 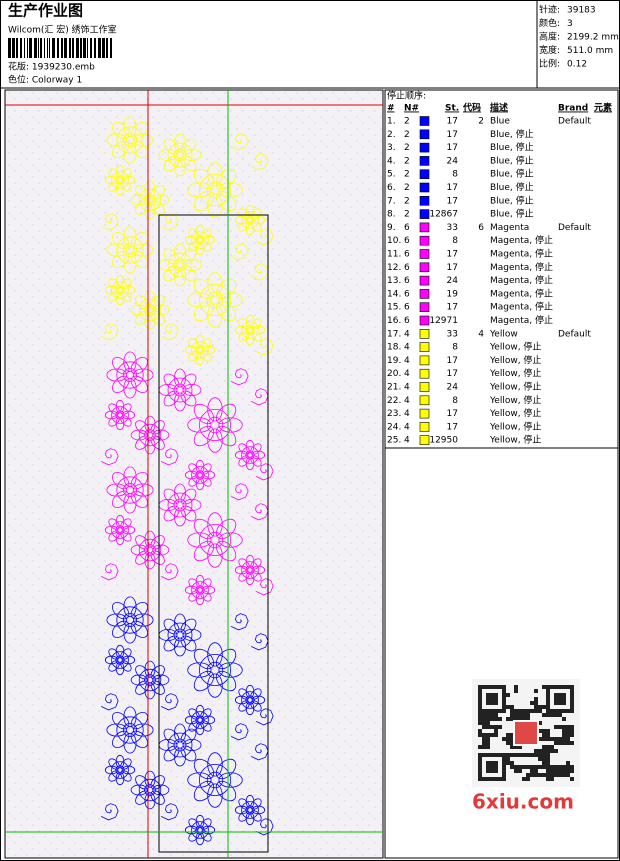 What do you see at coordinates (452, 148) in the screenshot?
I see `stitches: 17` at bounding box center [452, 148].